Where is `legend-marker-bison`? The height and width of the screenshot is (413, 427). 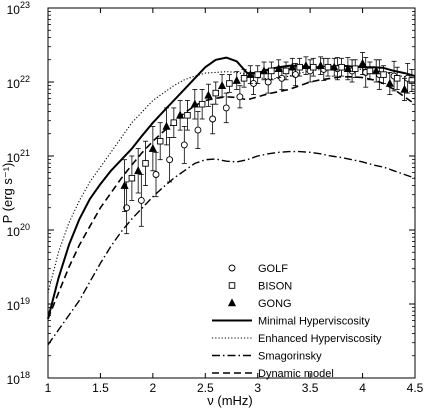 legend-marker-bison is located at coordinates (232, 285).